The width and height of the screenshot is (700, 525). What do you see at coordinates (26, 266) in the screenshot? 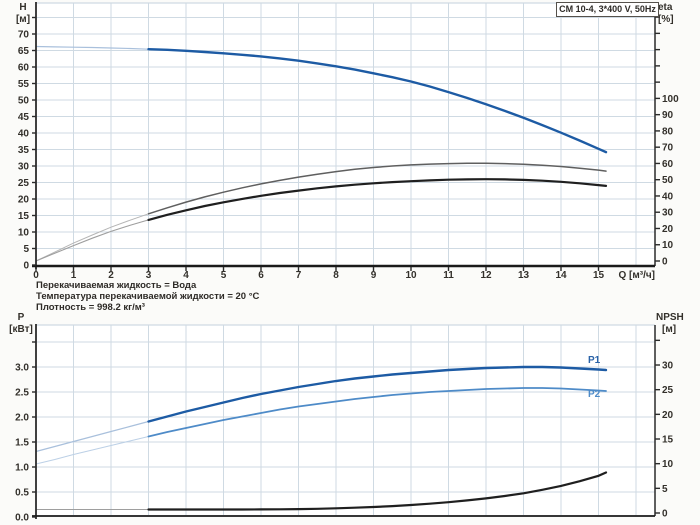
I see `left-tick-label: 0` at bounding box center [26, 266].